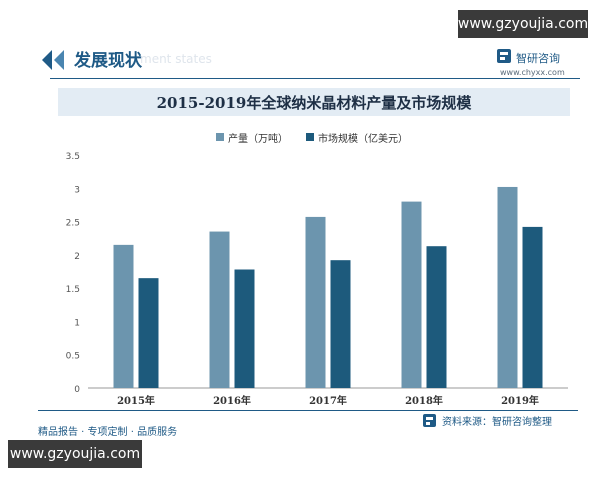 The image size is (600, 480). I want to click on y-tick-label: 2, so click(77, 257).